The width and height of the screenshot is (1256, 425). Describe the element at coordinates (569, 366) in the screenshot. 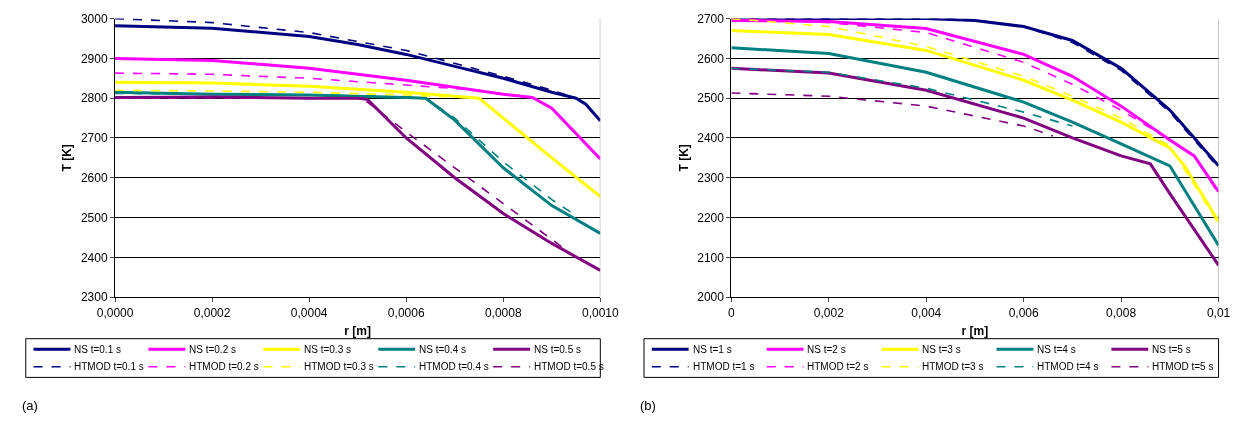

I see `legend-label: HTMOD t=0.5 s` at that location.